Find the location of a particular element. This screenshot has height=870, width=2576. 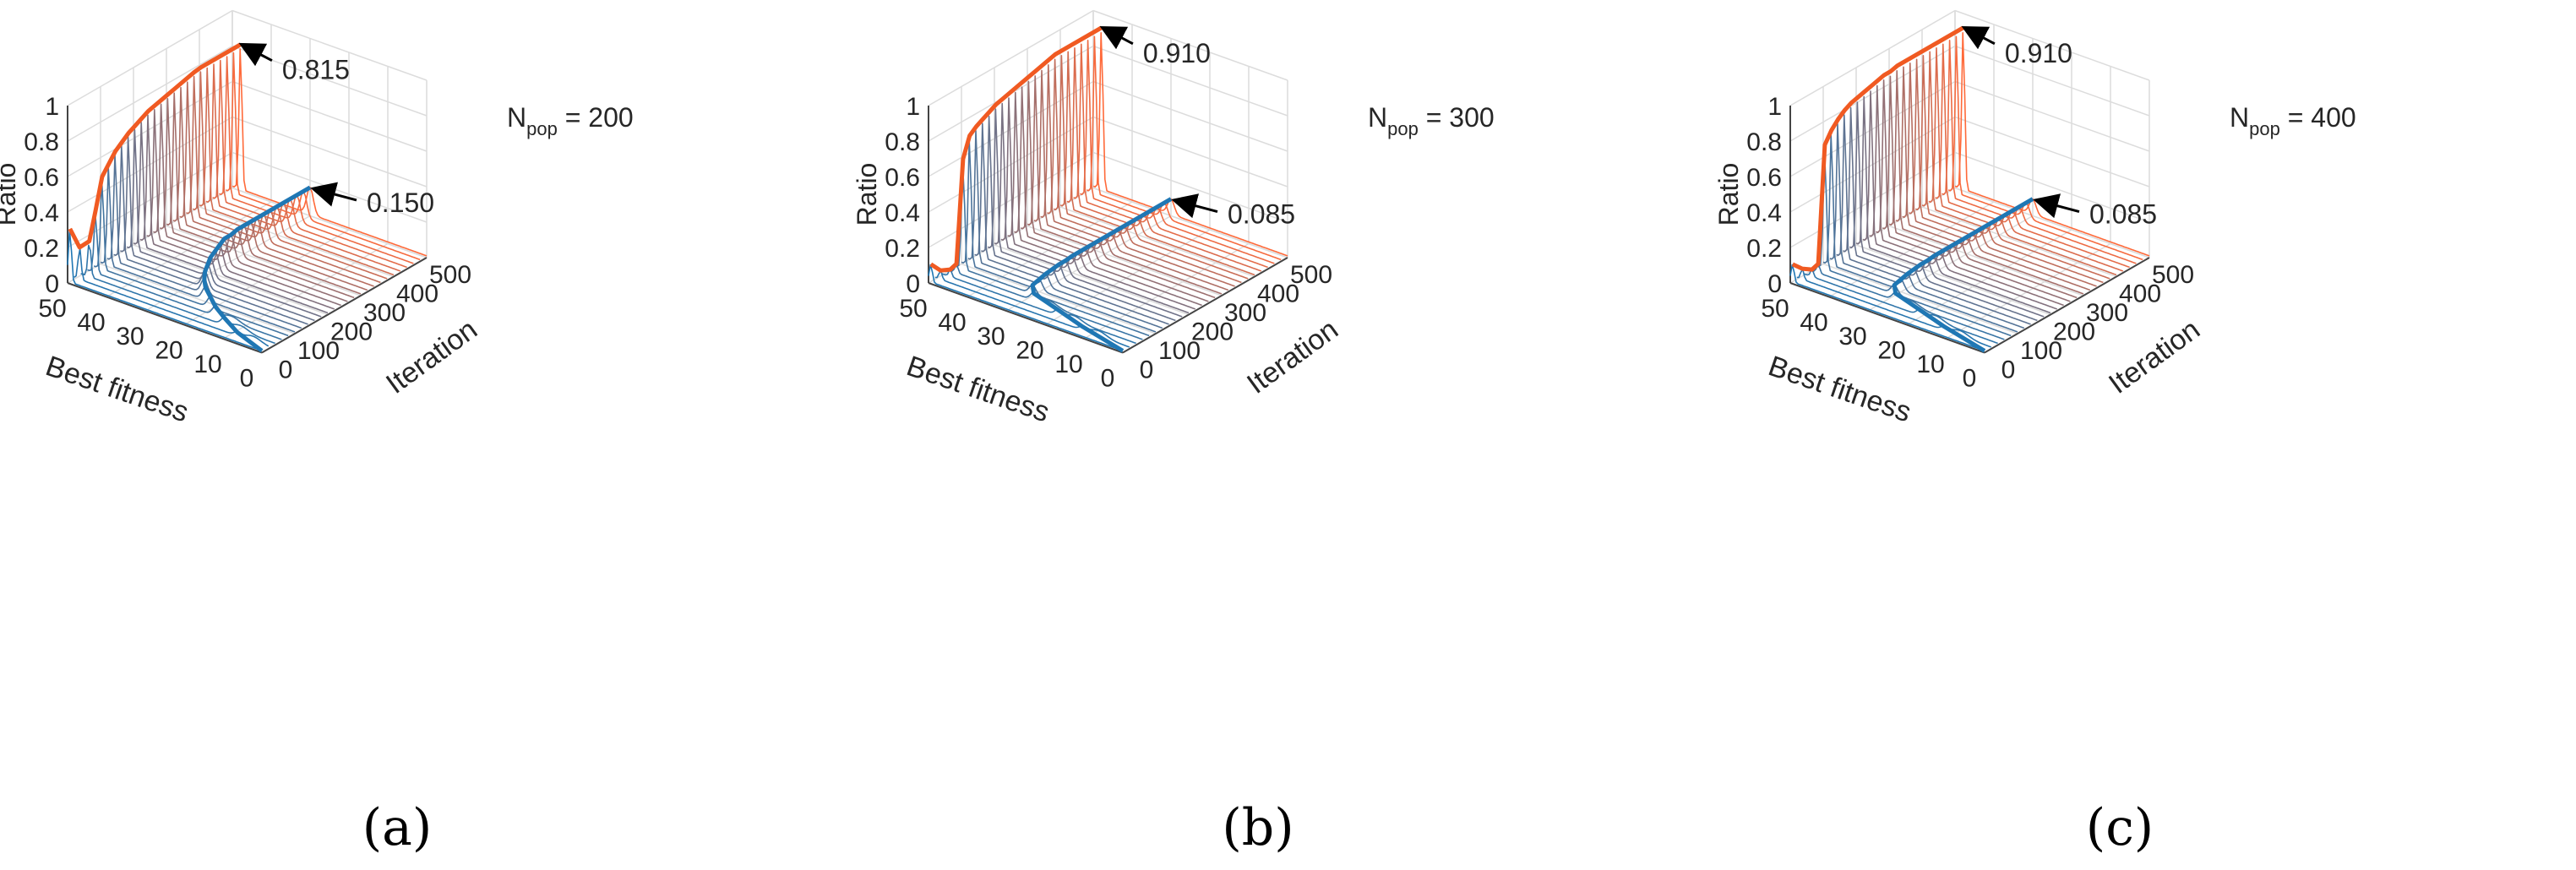

x-axis-line is located at coordinates (165, 318).